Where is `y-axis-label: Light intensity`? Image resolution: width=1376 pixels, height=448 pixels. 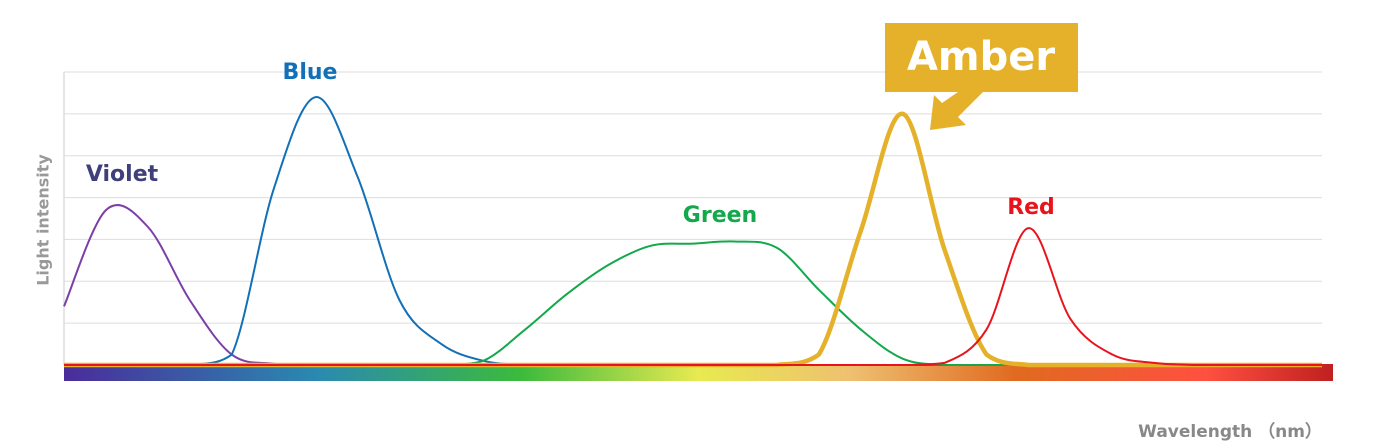
y-axis-label: Light intensity is located at coordinates (43, 220).